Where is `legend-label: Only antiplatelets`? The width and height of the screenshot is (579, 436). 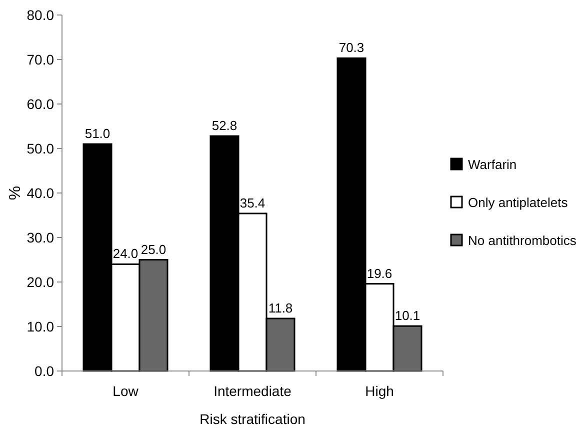 legend-label: Only antiplatelets is located at coordinates (518, 202).